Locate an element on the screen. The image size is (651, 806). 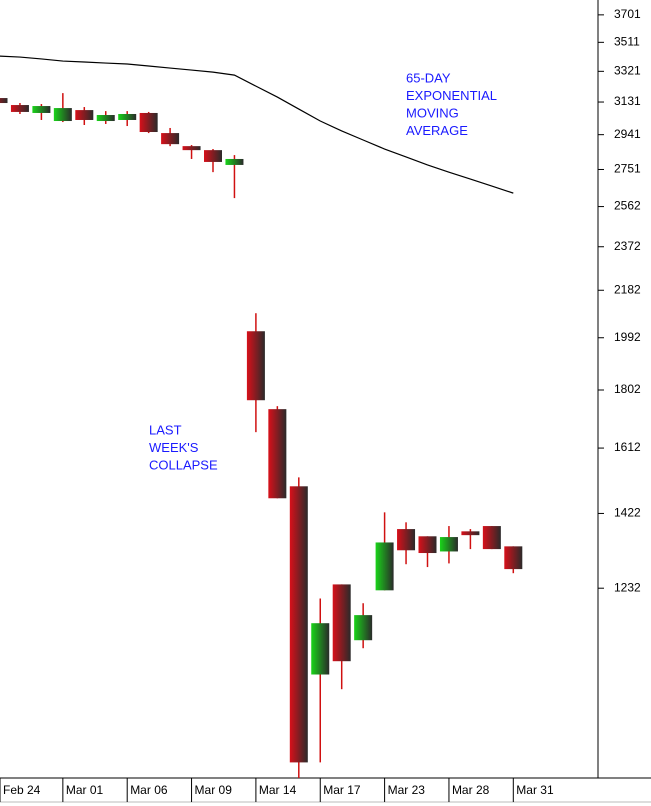
annotation-line: MOVING is located at coordinates (432, 112).